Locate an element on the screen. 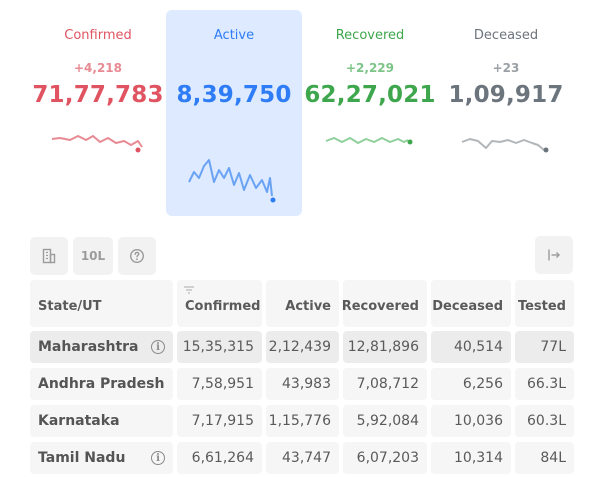 The width and height of the screenshot is (594, 477). help-button is located at coordinates (137, 256).